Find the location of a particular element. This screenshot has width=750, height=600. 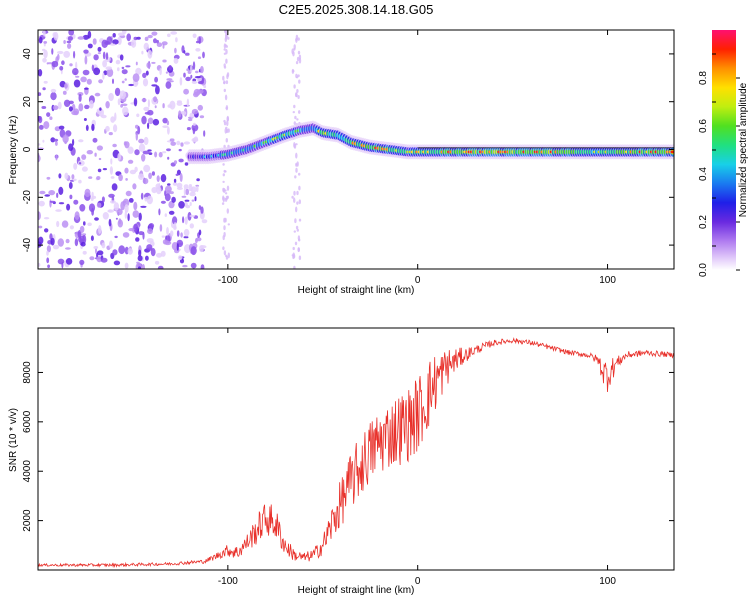

x-tick-label: 100 is located at coordinates (607, 581).